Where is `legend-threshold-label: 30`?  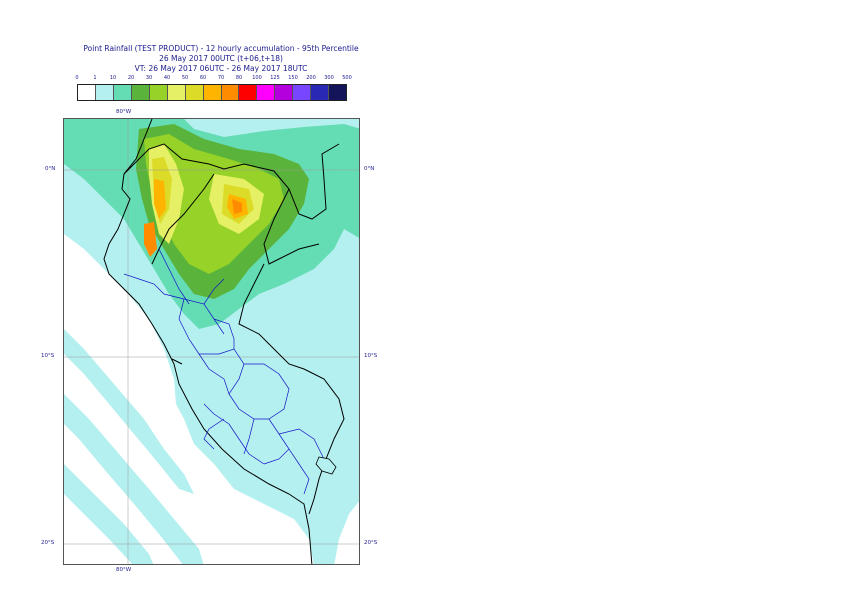 legend-threshold-label: 30 is located at coordinates (149, 78).